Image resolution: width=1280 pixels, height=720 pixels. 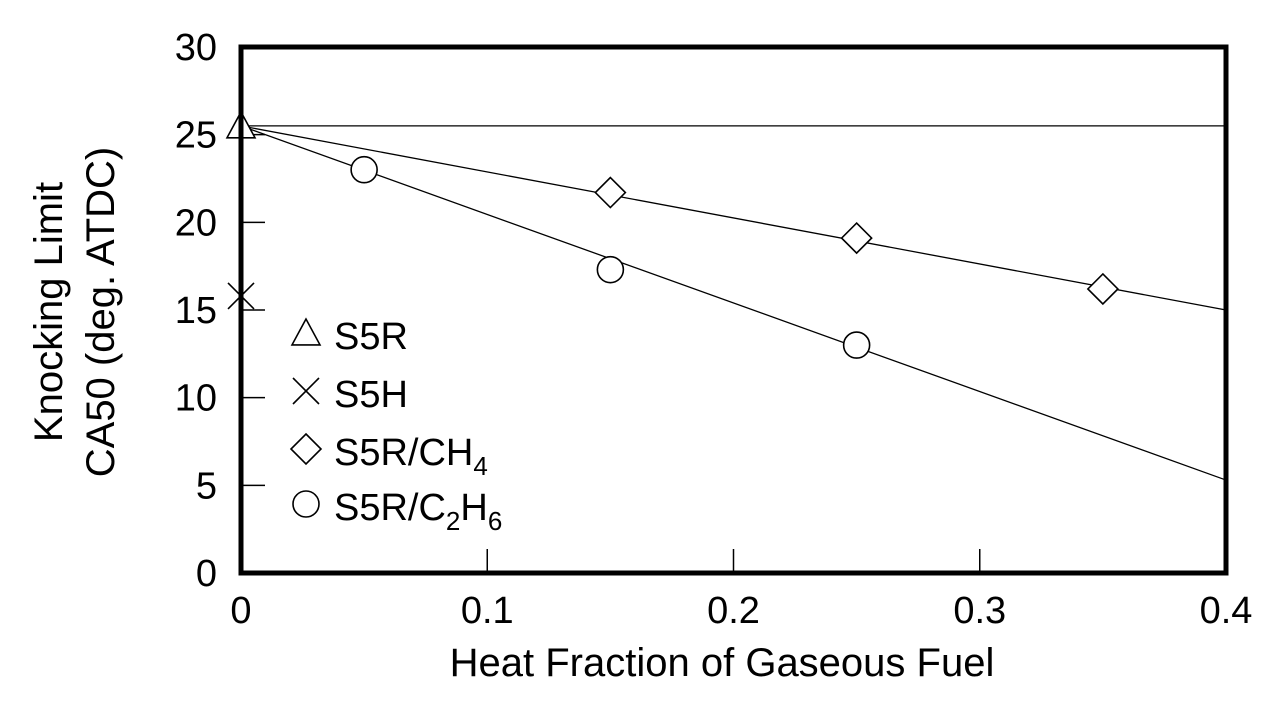 I want to click on y-tick-label: 20, so click(x=196, y=223).